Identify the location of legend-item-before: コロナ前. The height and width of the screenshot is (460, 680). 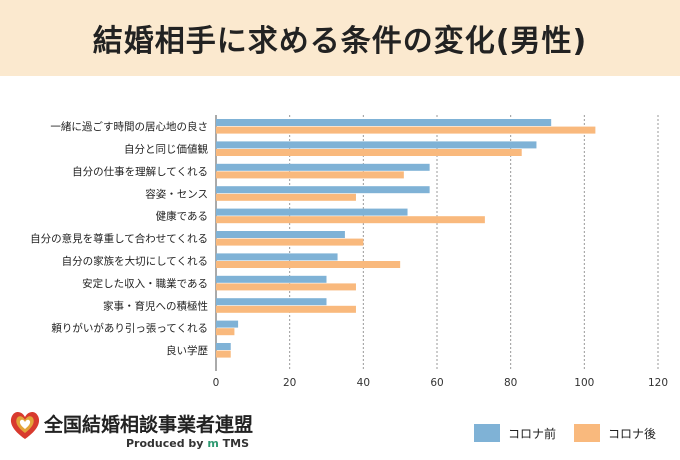
(515, 433).